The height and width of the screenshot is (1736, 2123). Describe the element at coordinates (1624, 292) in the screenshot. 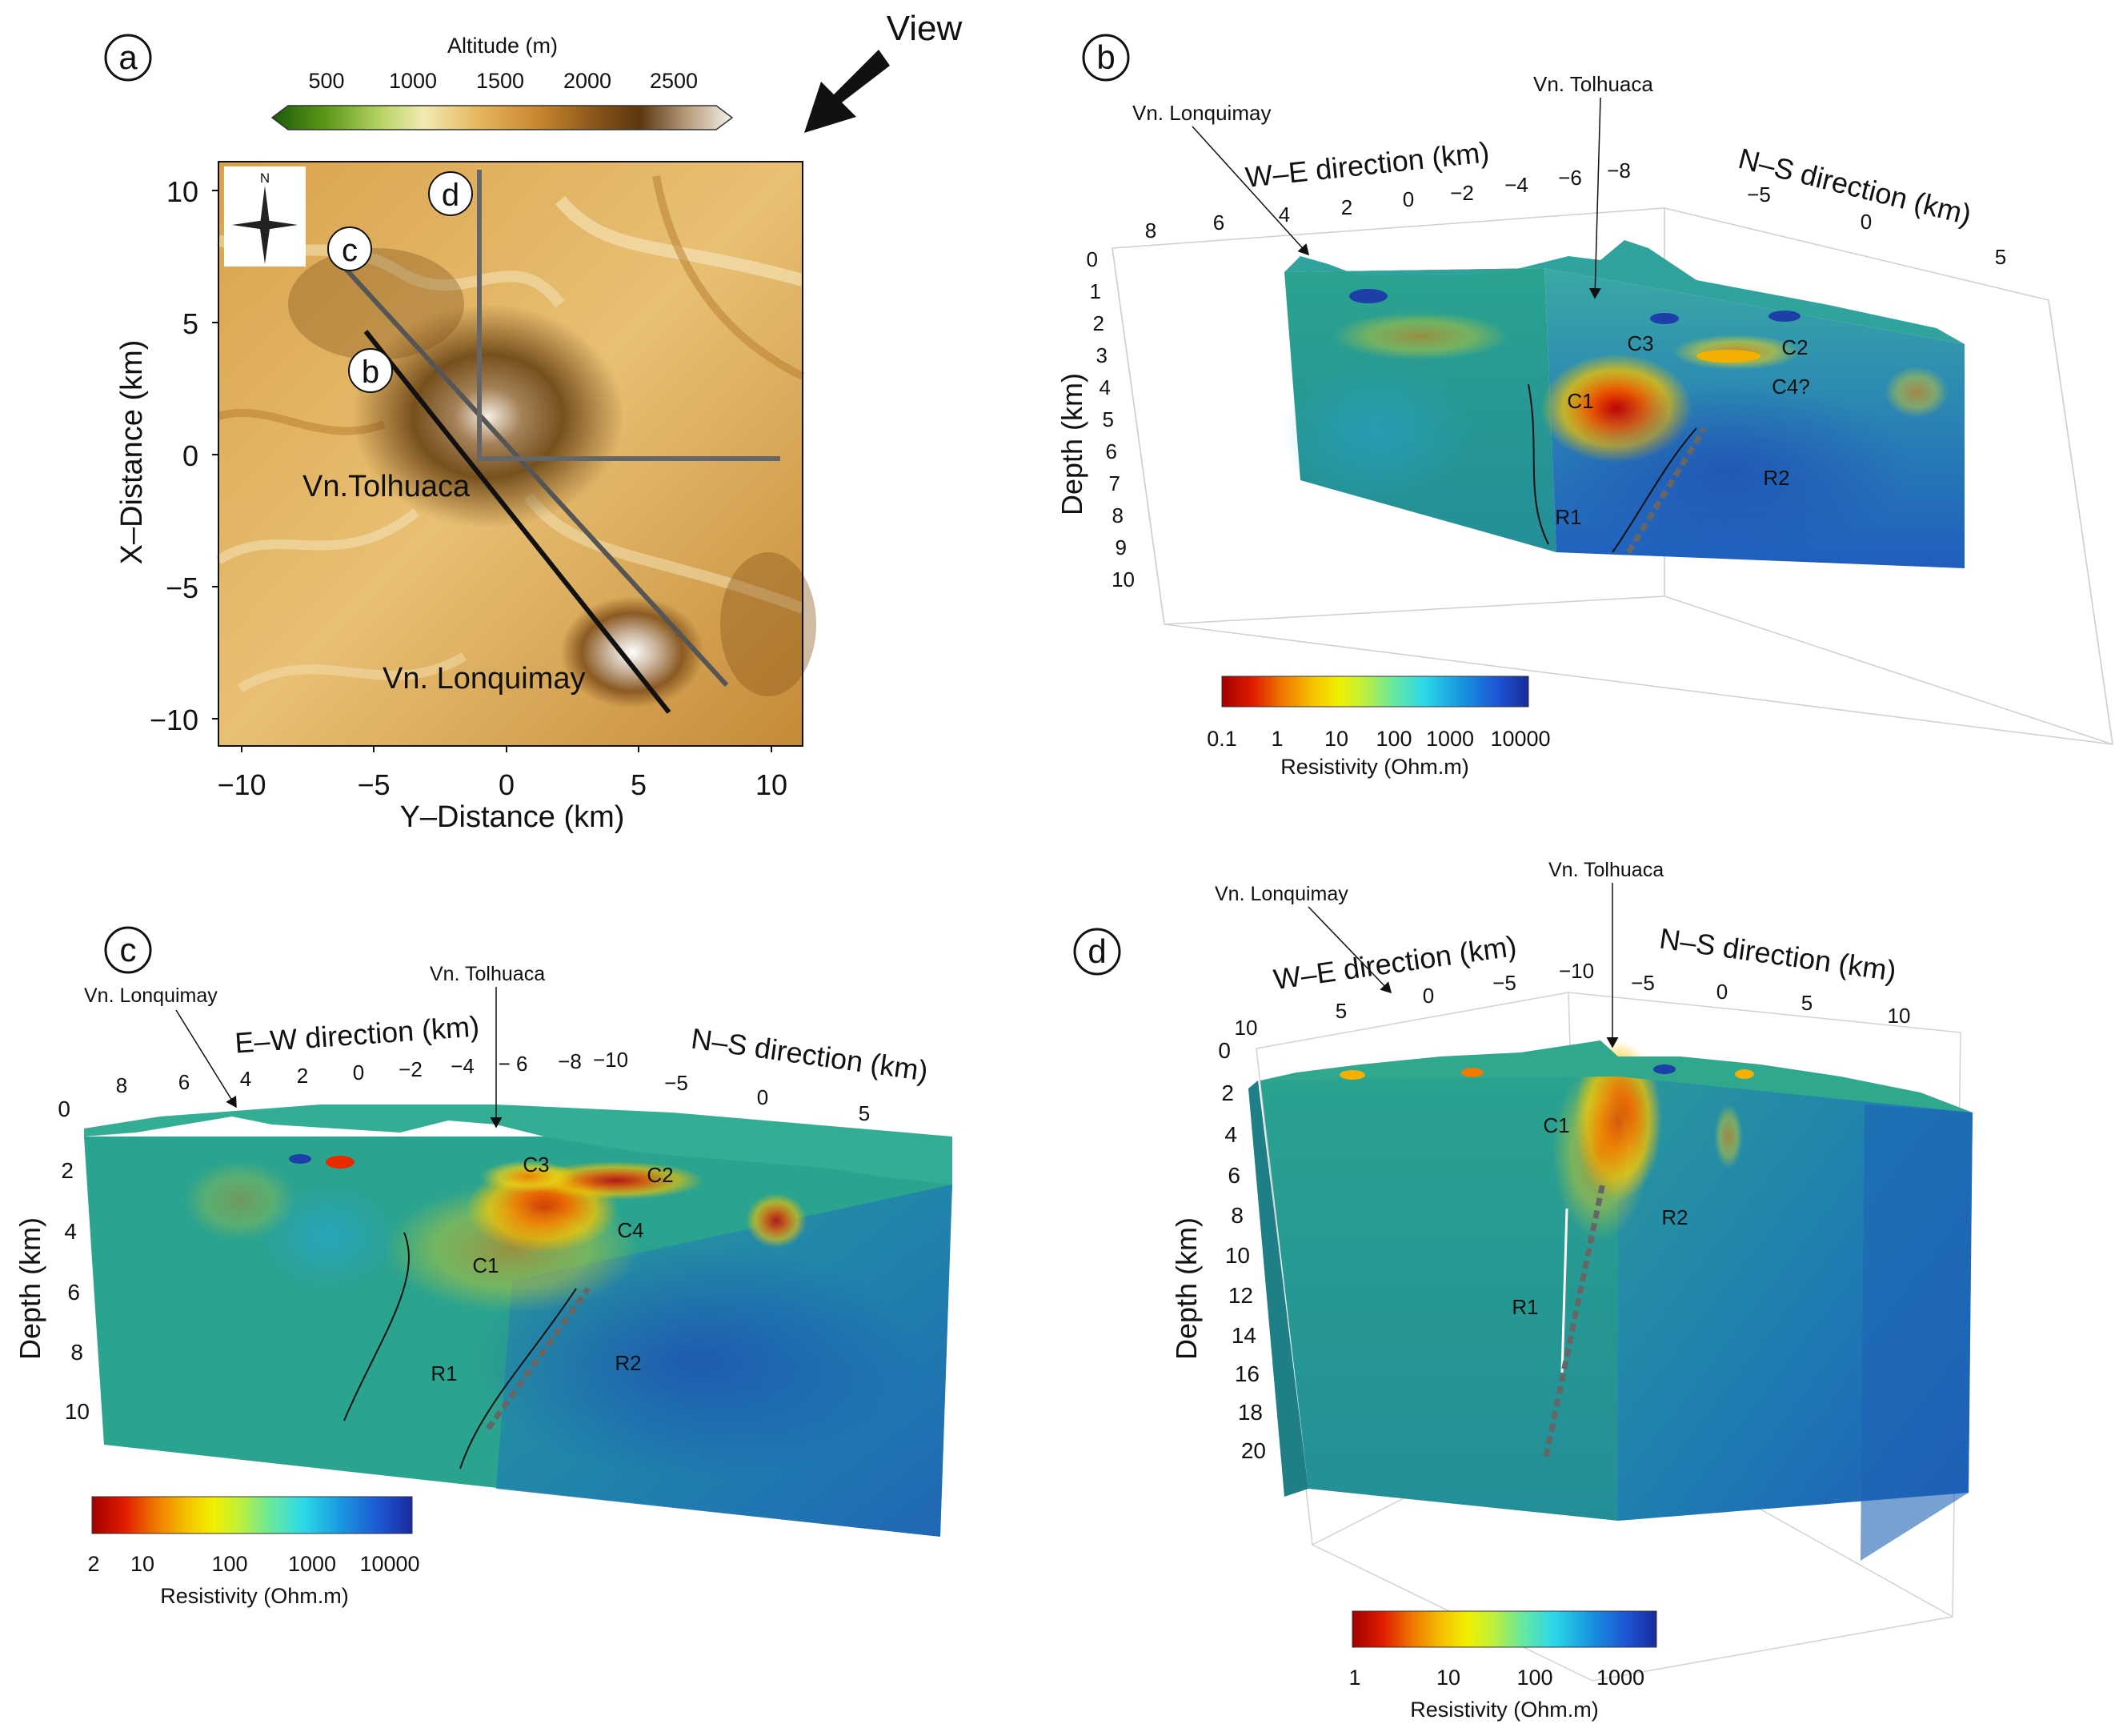

I see `panel-b-top-surface` at that location.